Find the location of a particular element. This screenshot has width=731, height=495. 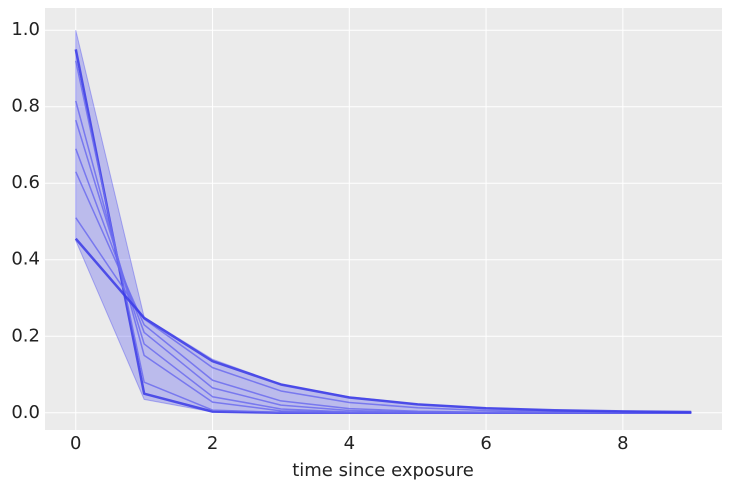

x-tick-label: 8 is located at coordinates (622, 443).